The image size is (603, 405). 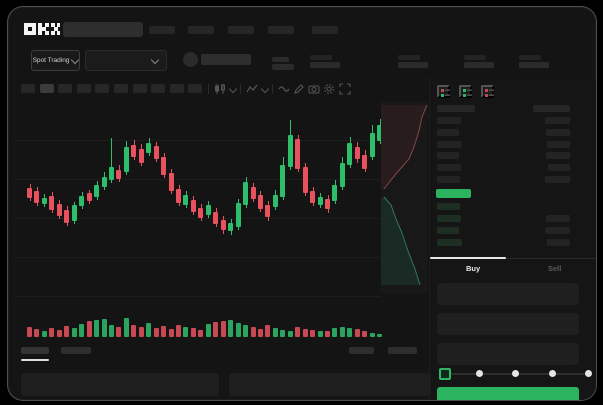 What do you see at coordinates (126, 60) in the screenshot?
I see `interval-dropdown` at bounding box center [126, 60].